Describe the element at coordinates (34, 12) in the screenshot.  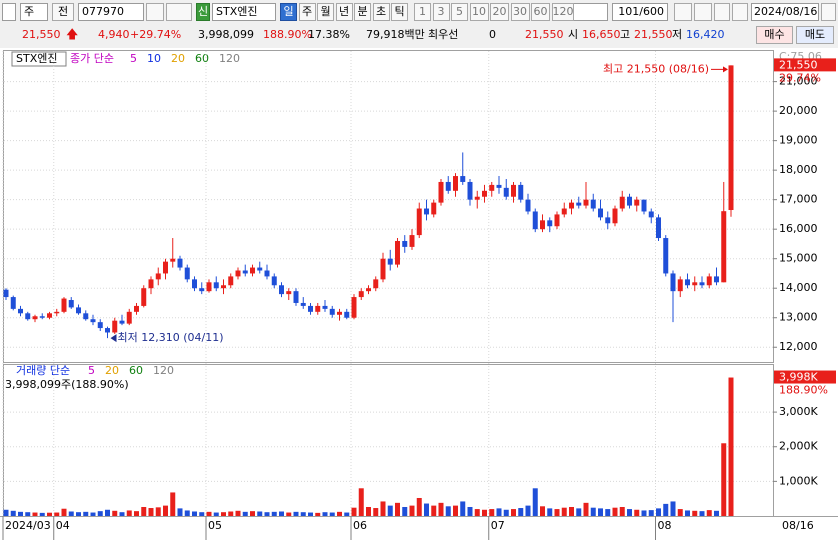
I see `market-select: 주` at that location.